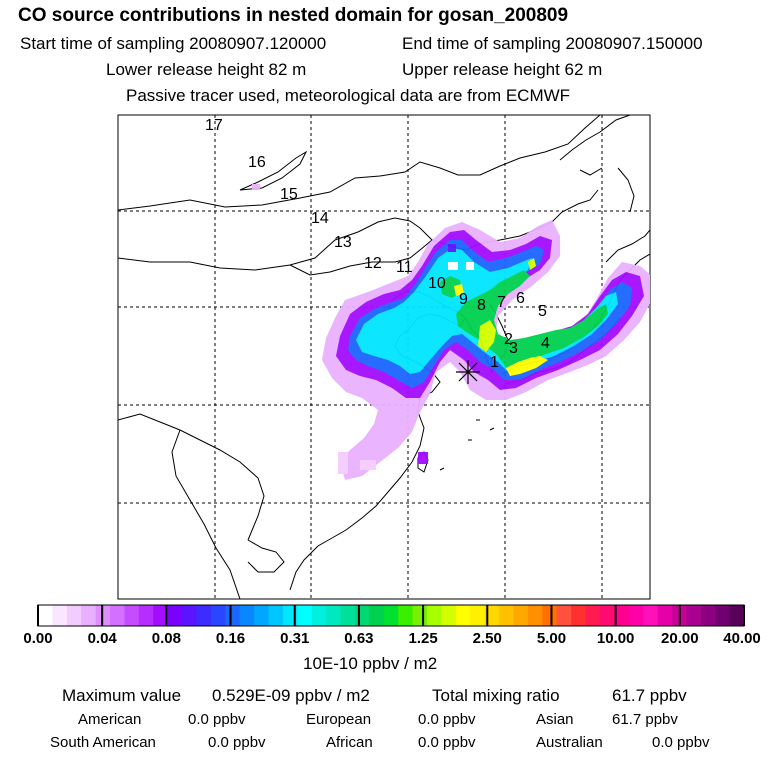 The width and height of the screenshot is (768, 768). Describe the element at coordinates (502, 69) in the screenshot. I see `upper-release-height-label: Upper release height 62 m` at that location.